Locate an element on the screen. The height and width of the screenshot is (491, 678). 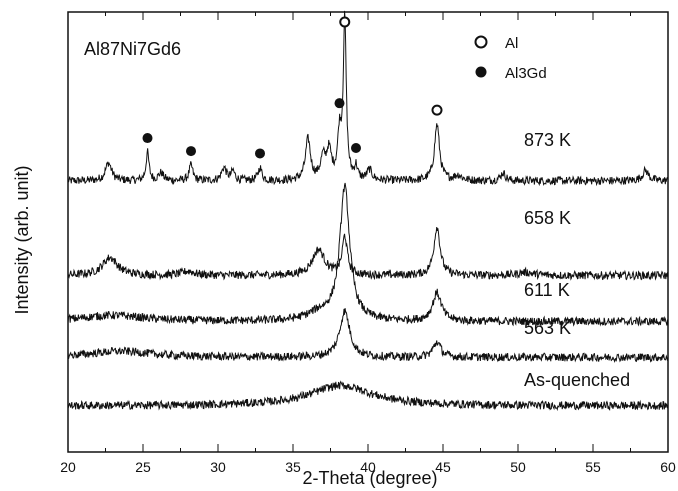
series-line-563-k is located at coordinates (368, 335).